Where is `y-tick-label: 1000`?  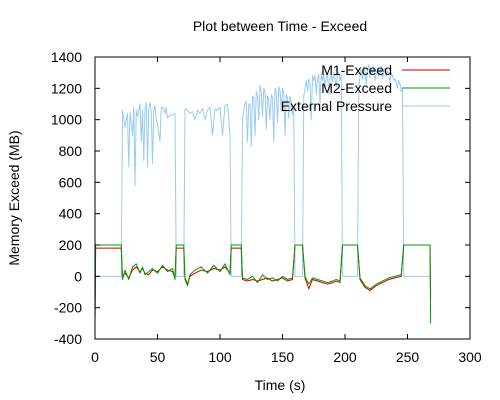 y-tick-label: 1000 is located at coordinates (66, 120).